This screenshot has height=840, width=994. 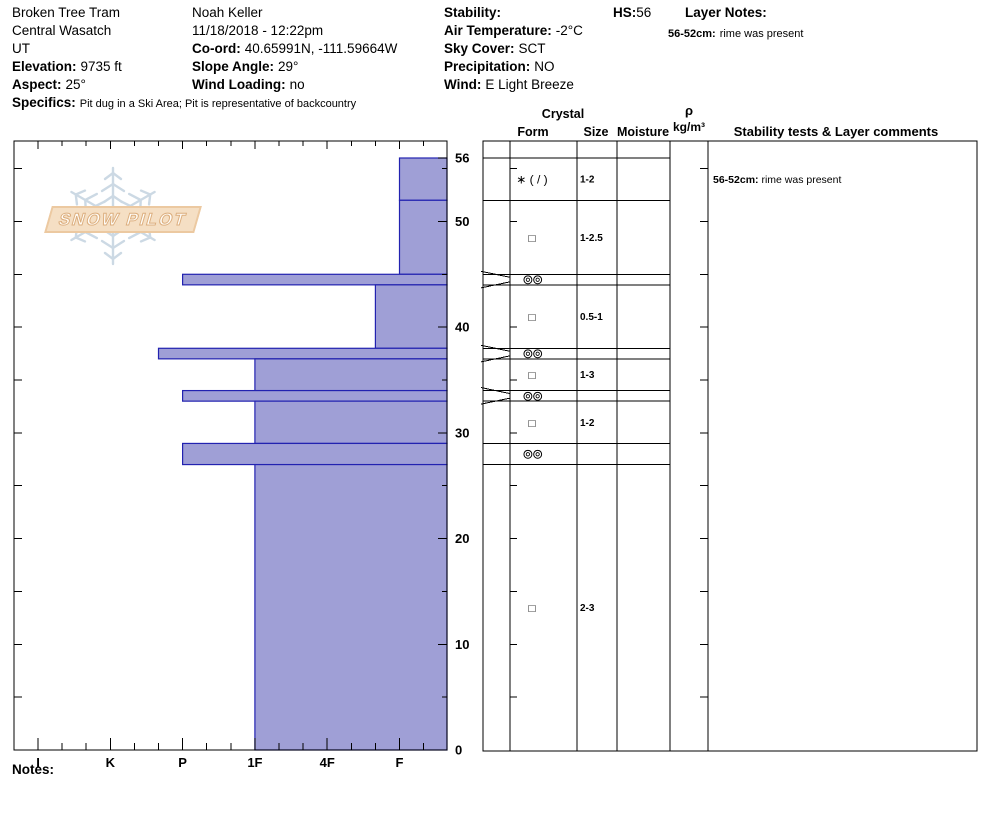 What do you see at coordinates (462, 221) in the screenshot?
I see `depth-label-50: 50` at bounding box center [462, 221].